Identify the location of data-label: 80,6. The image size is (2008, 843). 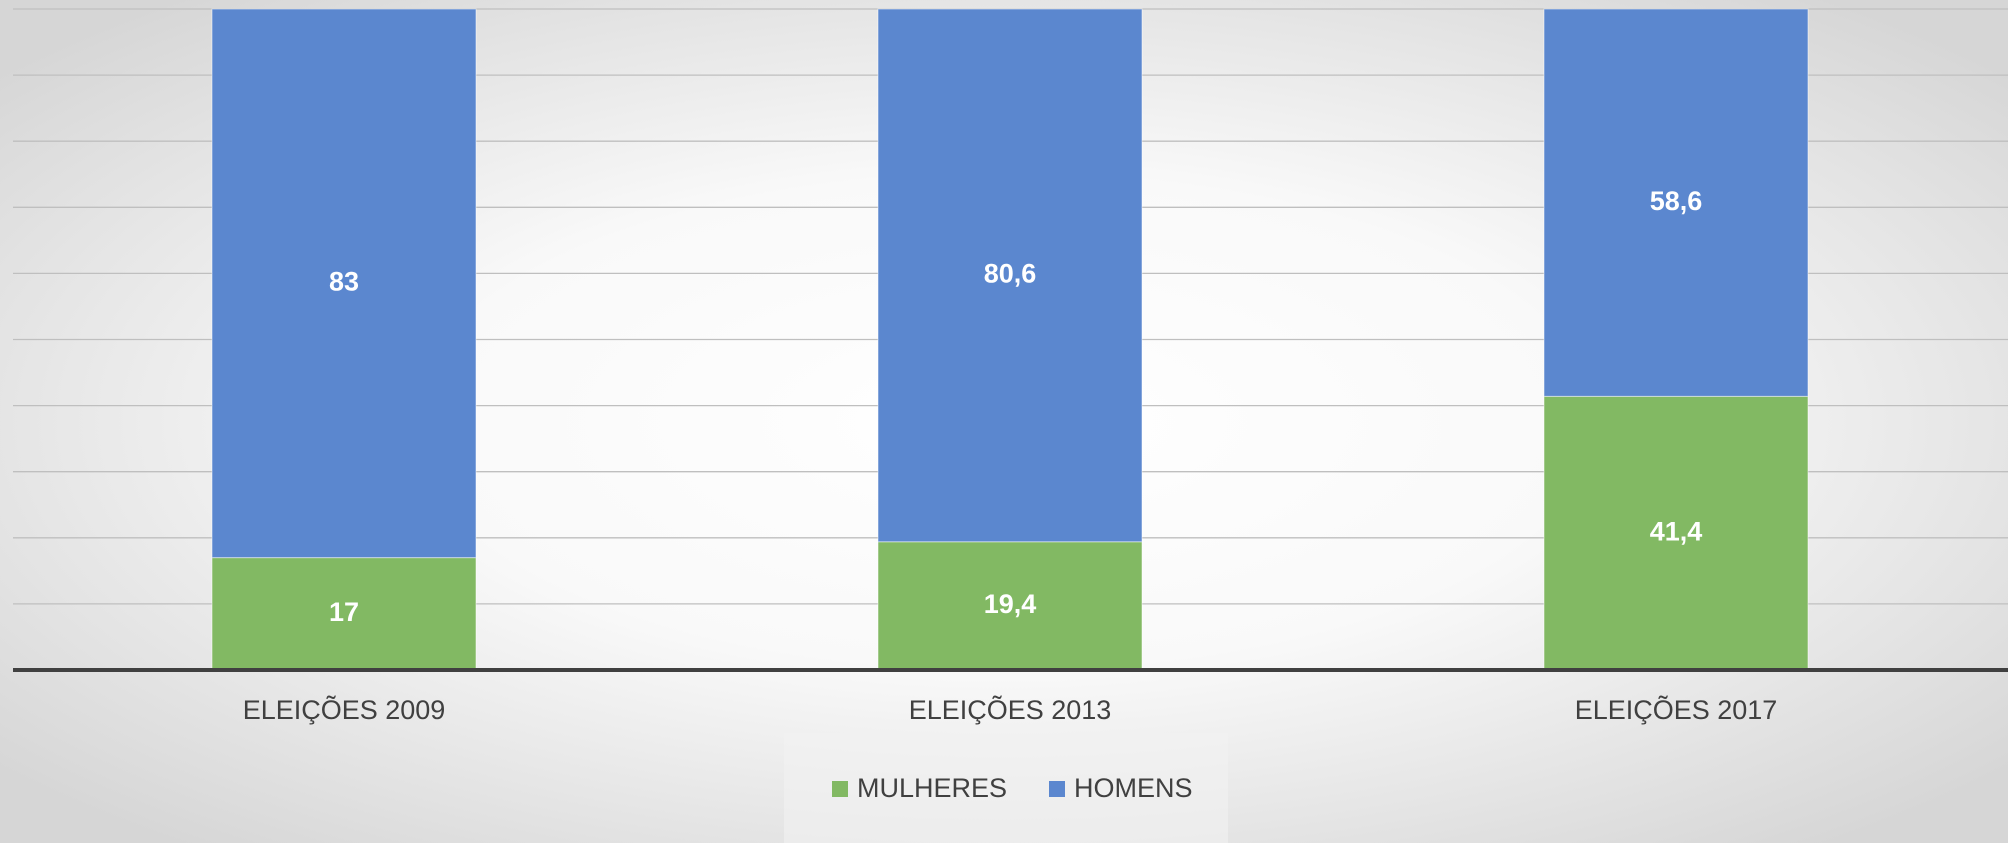
(1010, 274).